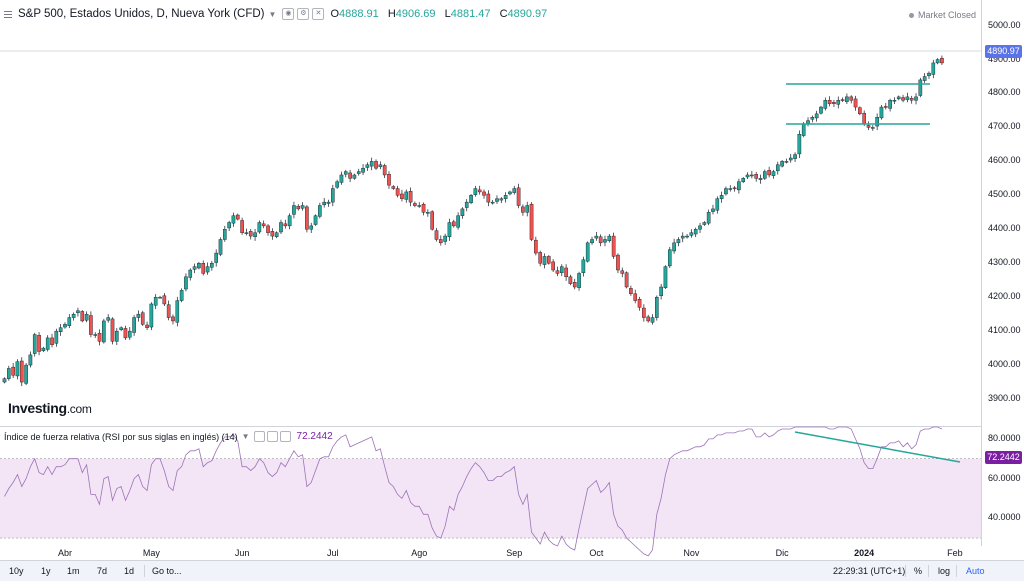 Image resolution: width=1024 pixels, height=581 pixels. I want to click on time-axis-label: Nov, so click(691, 553).